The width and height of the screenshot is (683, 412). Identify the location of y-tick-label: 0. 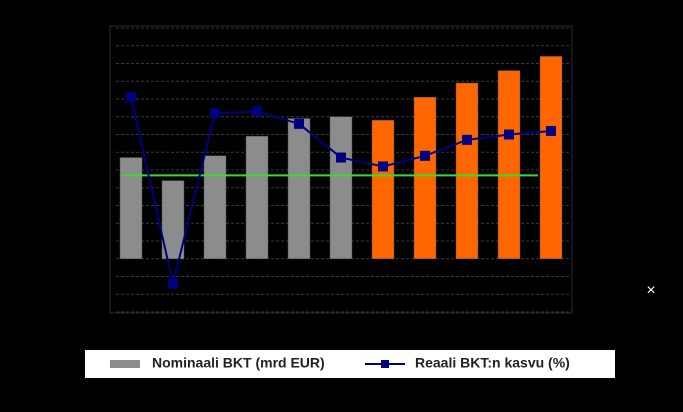
(101, 258).